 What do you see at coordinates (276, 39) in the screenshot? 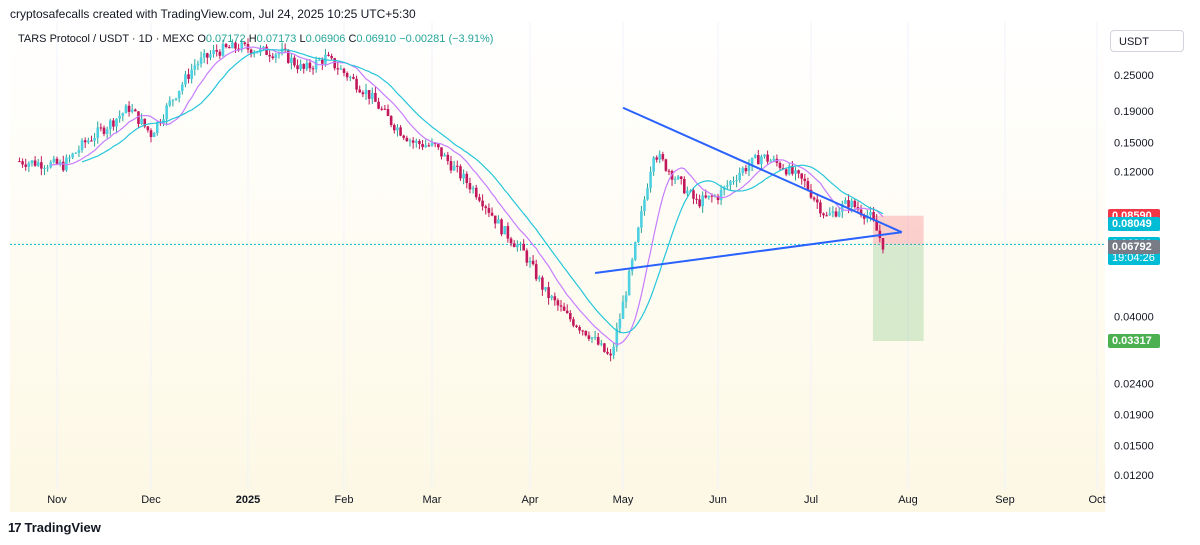
I see `high-value: 0.07173` at bounding box center [276, 39].